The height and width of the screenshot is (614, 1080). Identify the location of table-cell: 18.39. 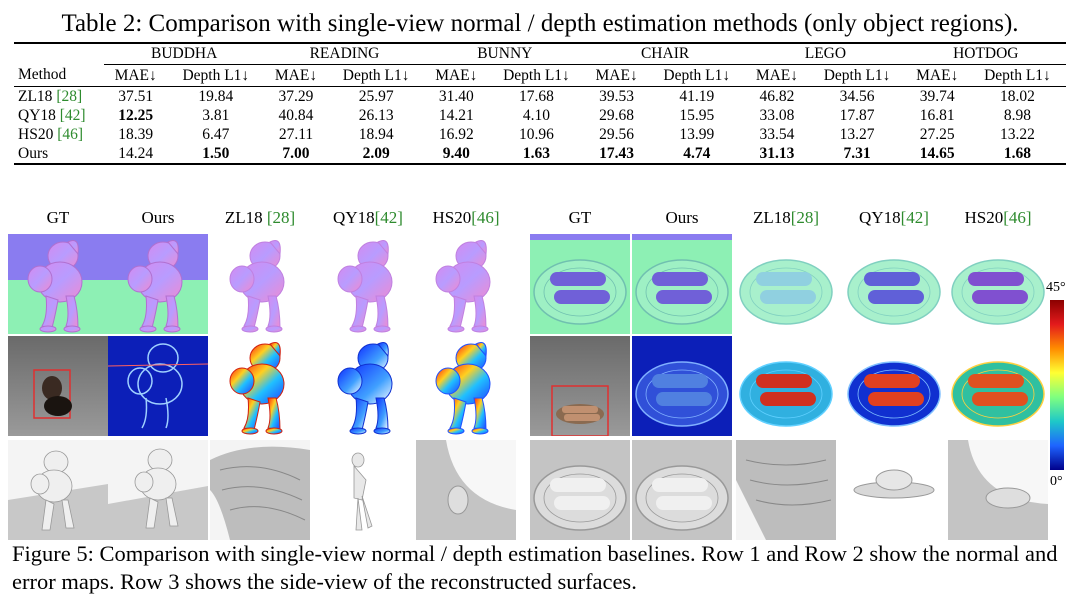
(135, 134).